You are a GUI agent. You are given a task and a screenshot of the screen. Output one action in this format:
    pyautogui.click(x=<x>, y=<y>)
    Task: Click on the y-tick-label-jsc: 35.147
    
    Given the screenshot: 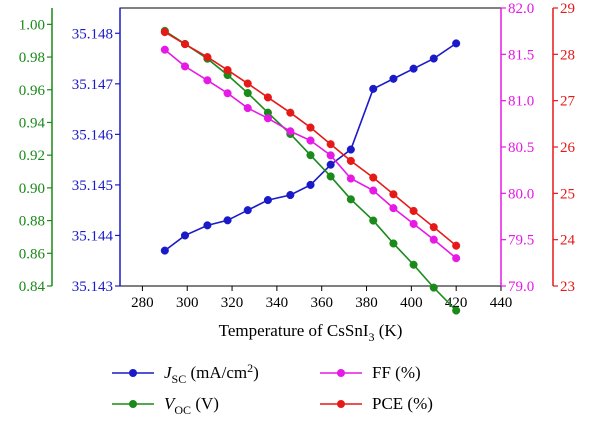 What is the action you would take?
    pyautogui.click(x=93, y=85)
    